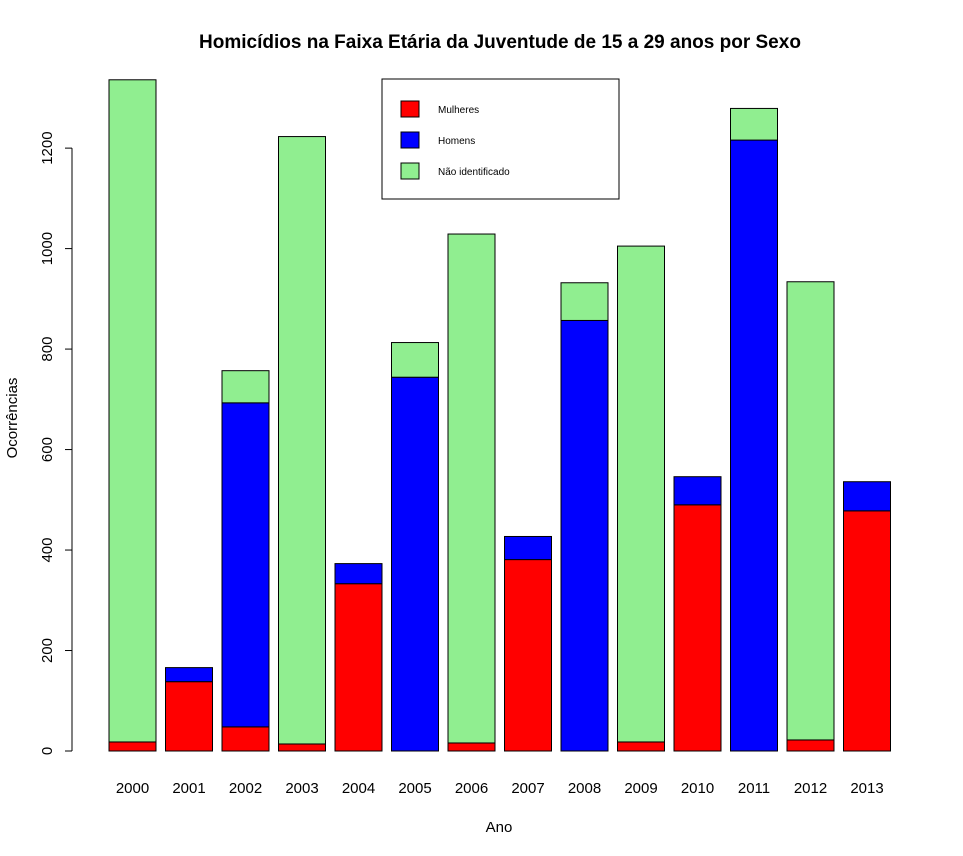  What do you see at coordinates (471, 488) in the screenshot?
I see `bar-2006-n-o-identificado` at bounding box center [471, 488].